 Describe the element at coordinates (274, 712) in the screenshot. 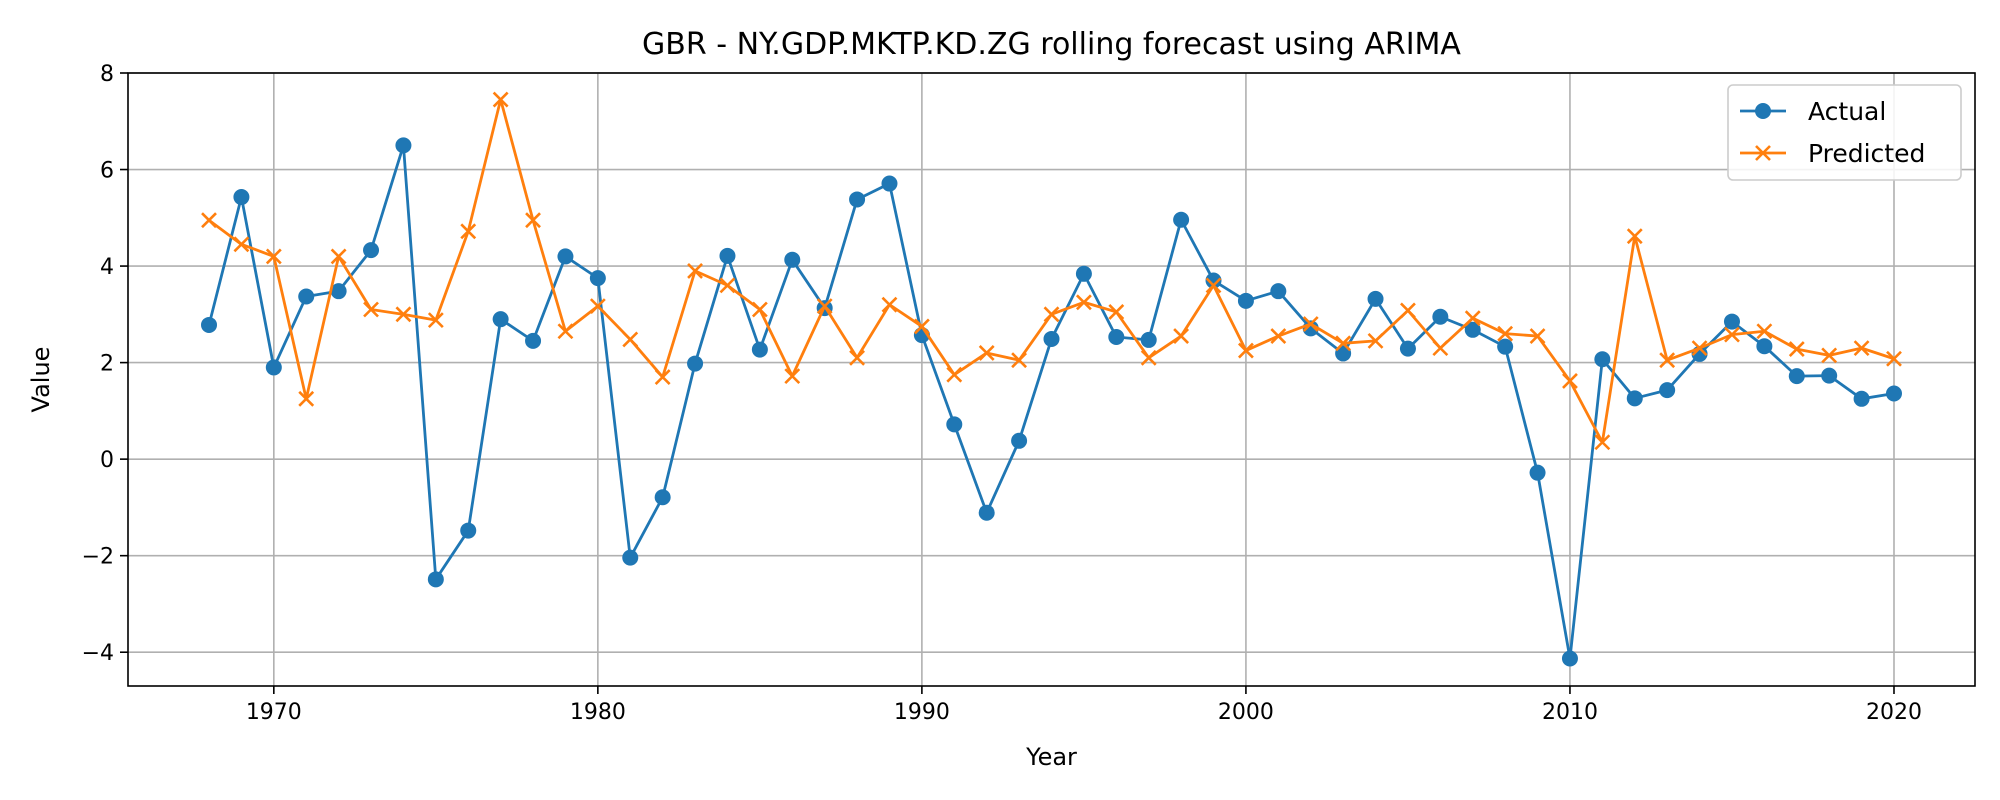

I see `x-tick-label: 1970` at that location.